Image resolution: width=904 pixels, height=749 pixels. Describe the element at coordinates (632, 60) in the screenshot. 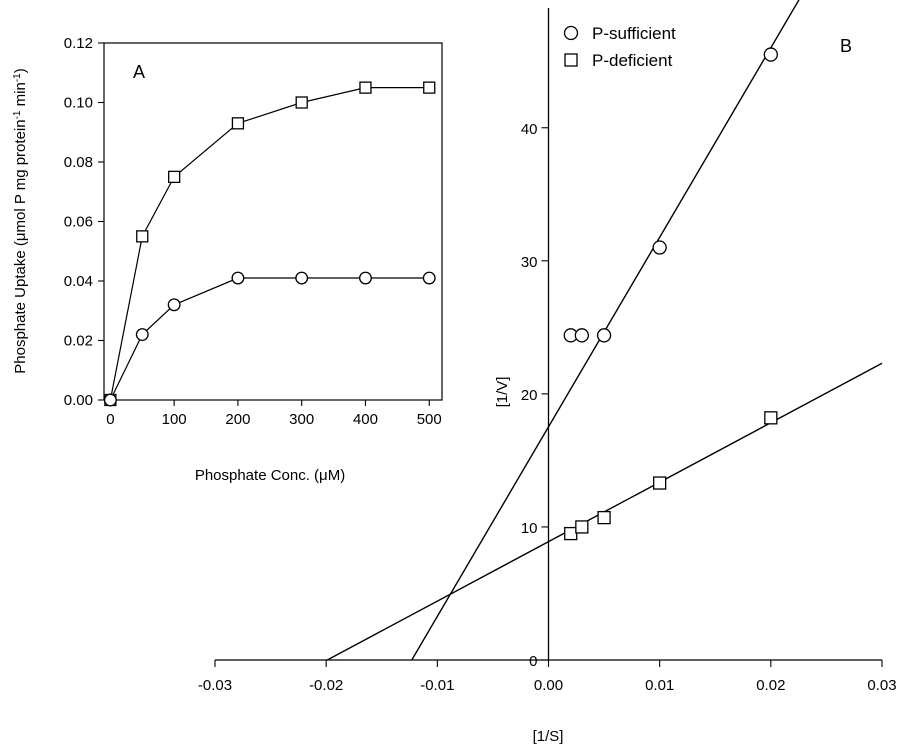

I see `legend-label-p-deficient: P-deficient` at that location.